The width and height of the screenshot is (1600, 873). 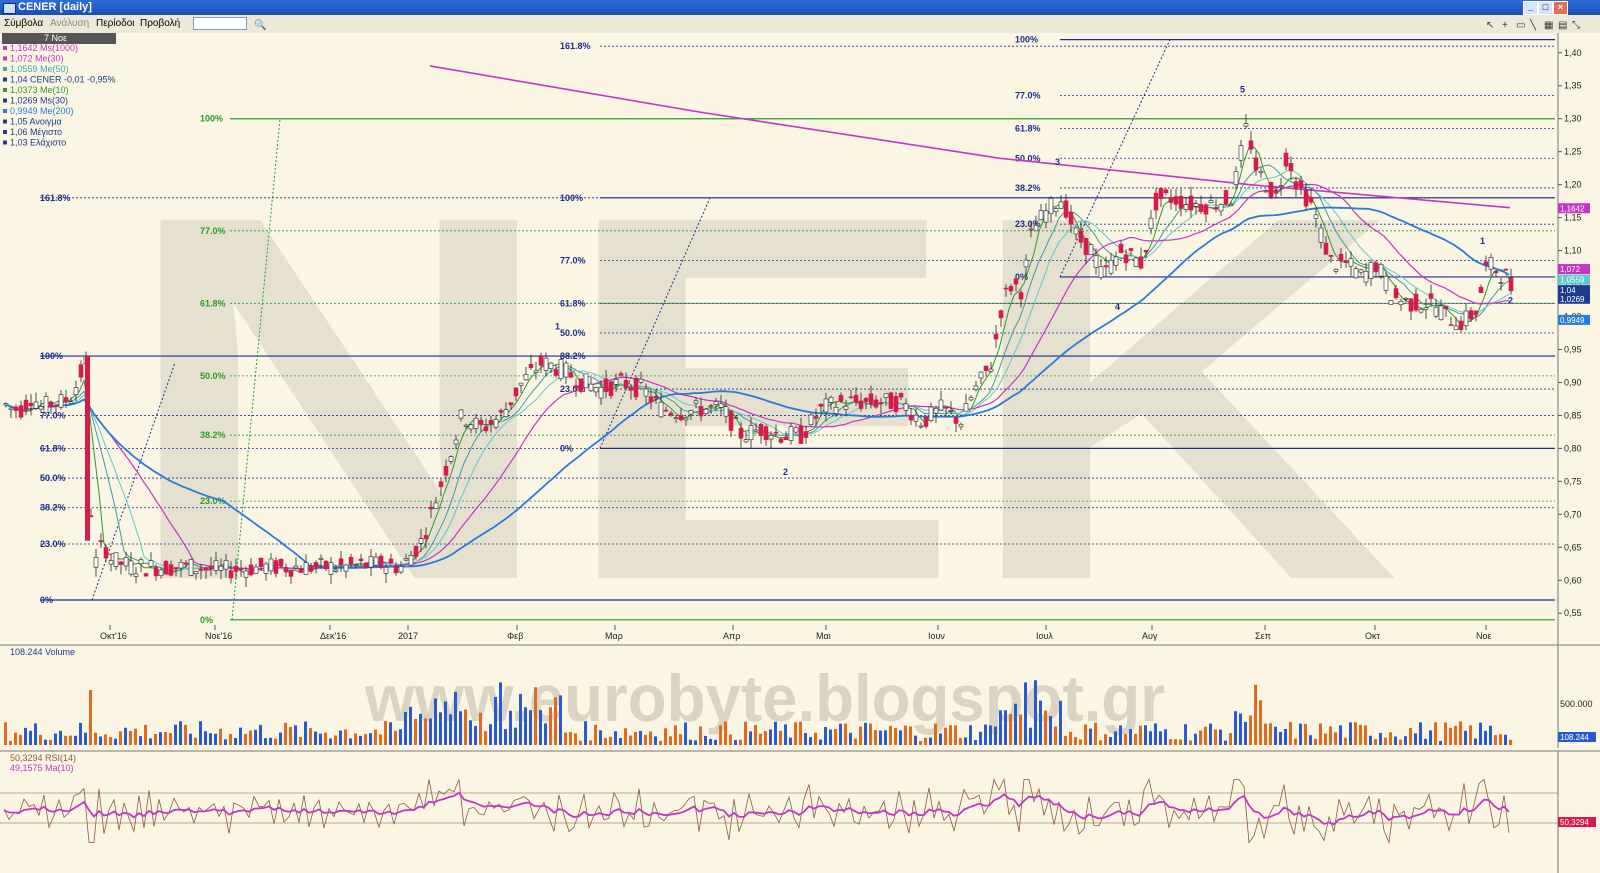 What do you see at coordinates (115, 23) in the screenshot?
I see `menu-periods: Περίοδοι` at bounding box center [115, 23].